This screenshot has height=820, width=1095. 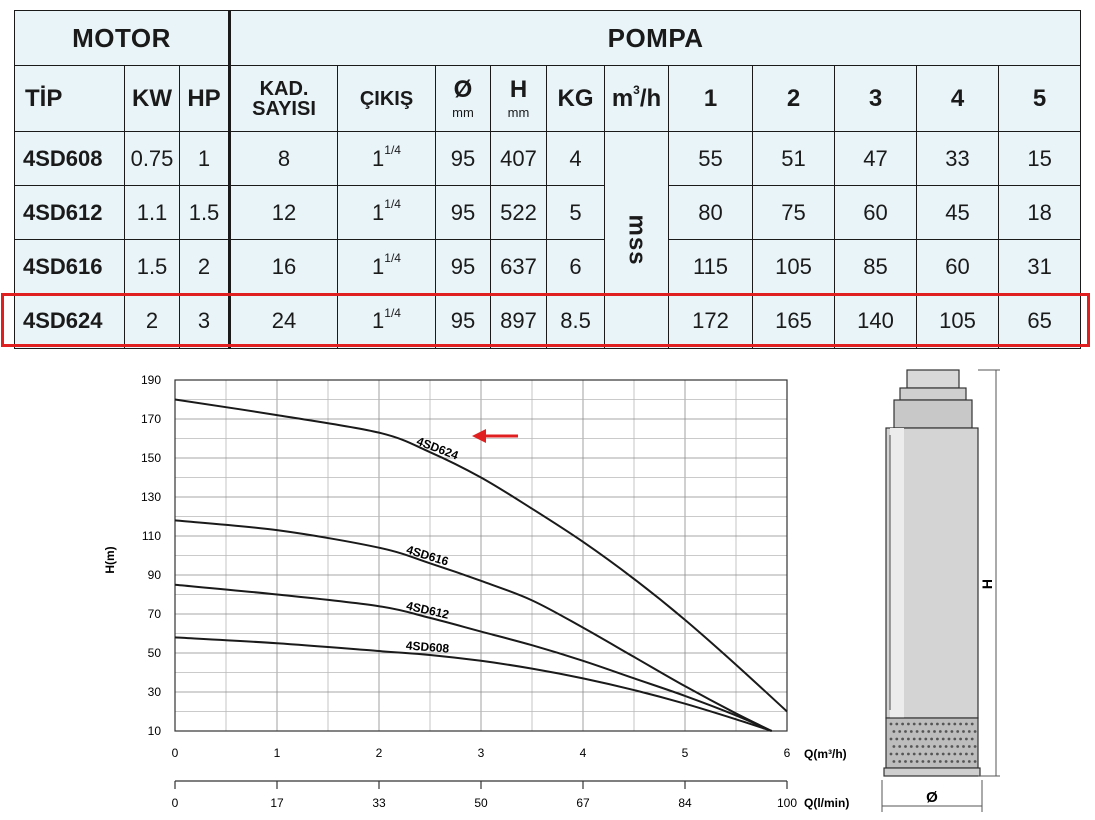 I want to click on header-q3: 3, so click(x=876, y=98).